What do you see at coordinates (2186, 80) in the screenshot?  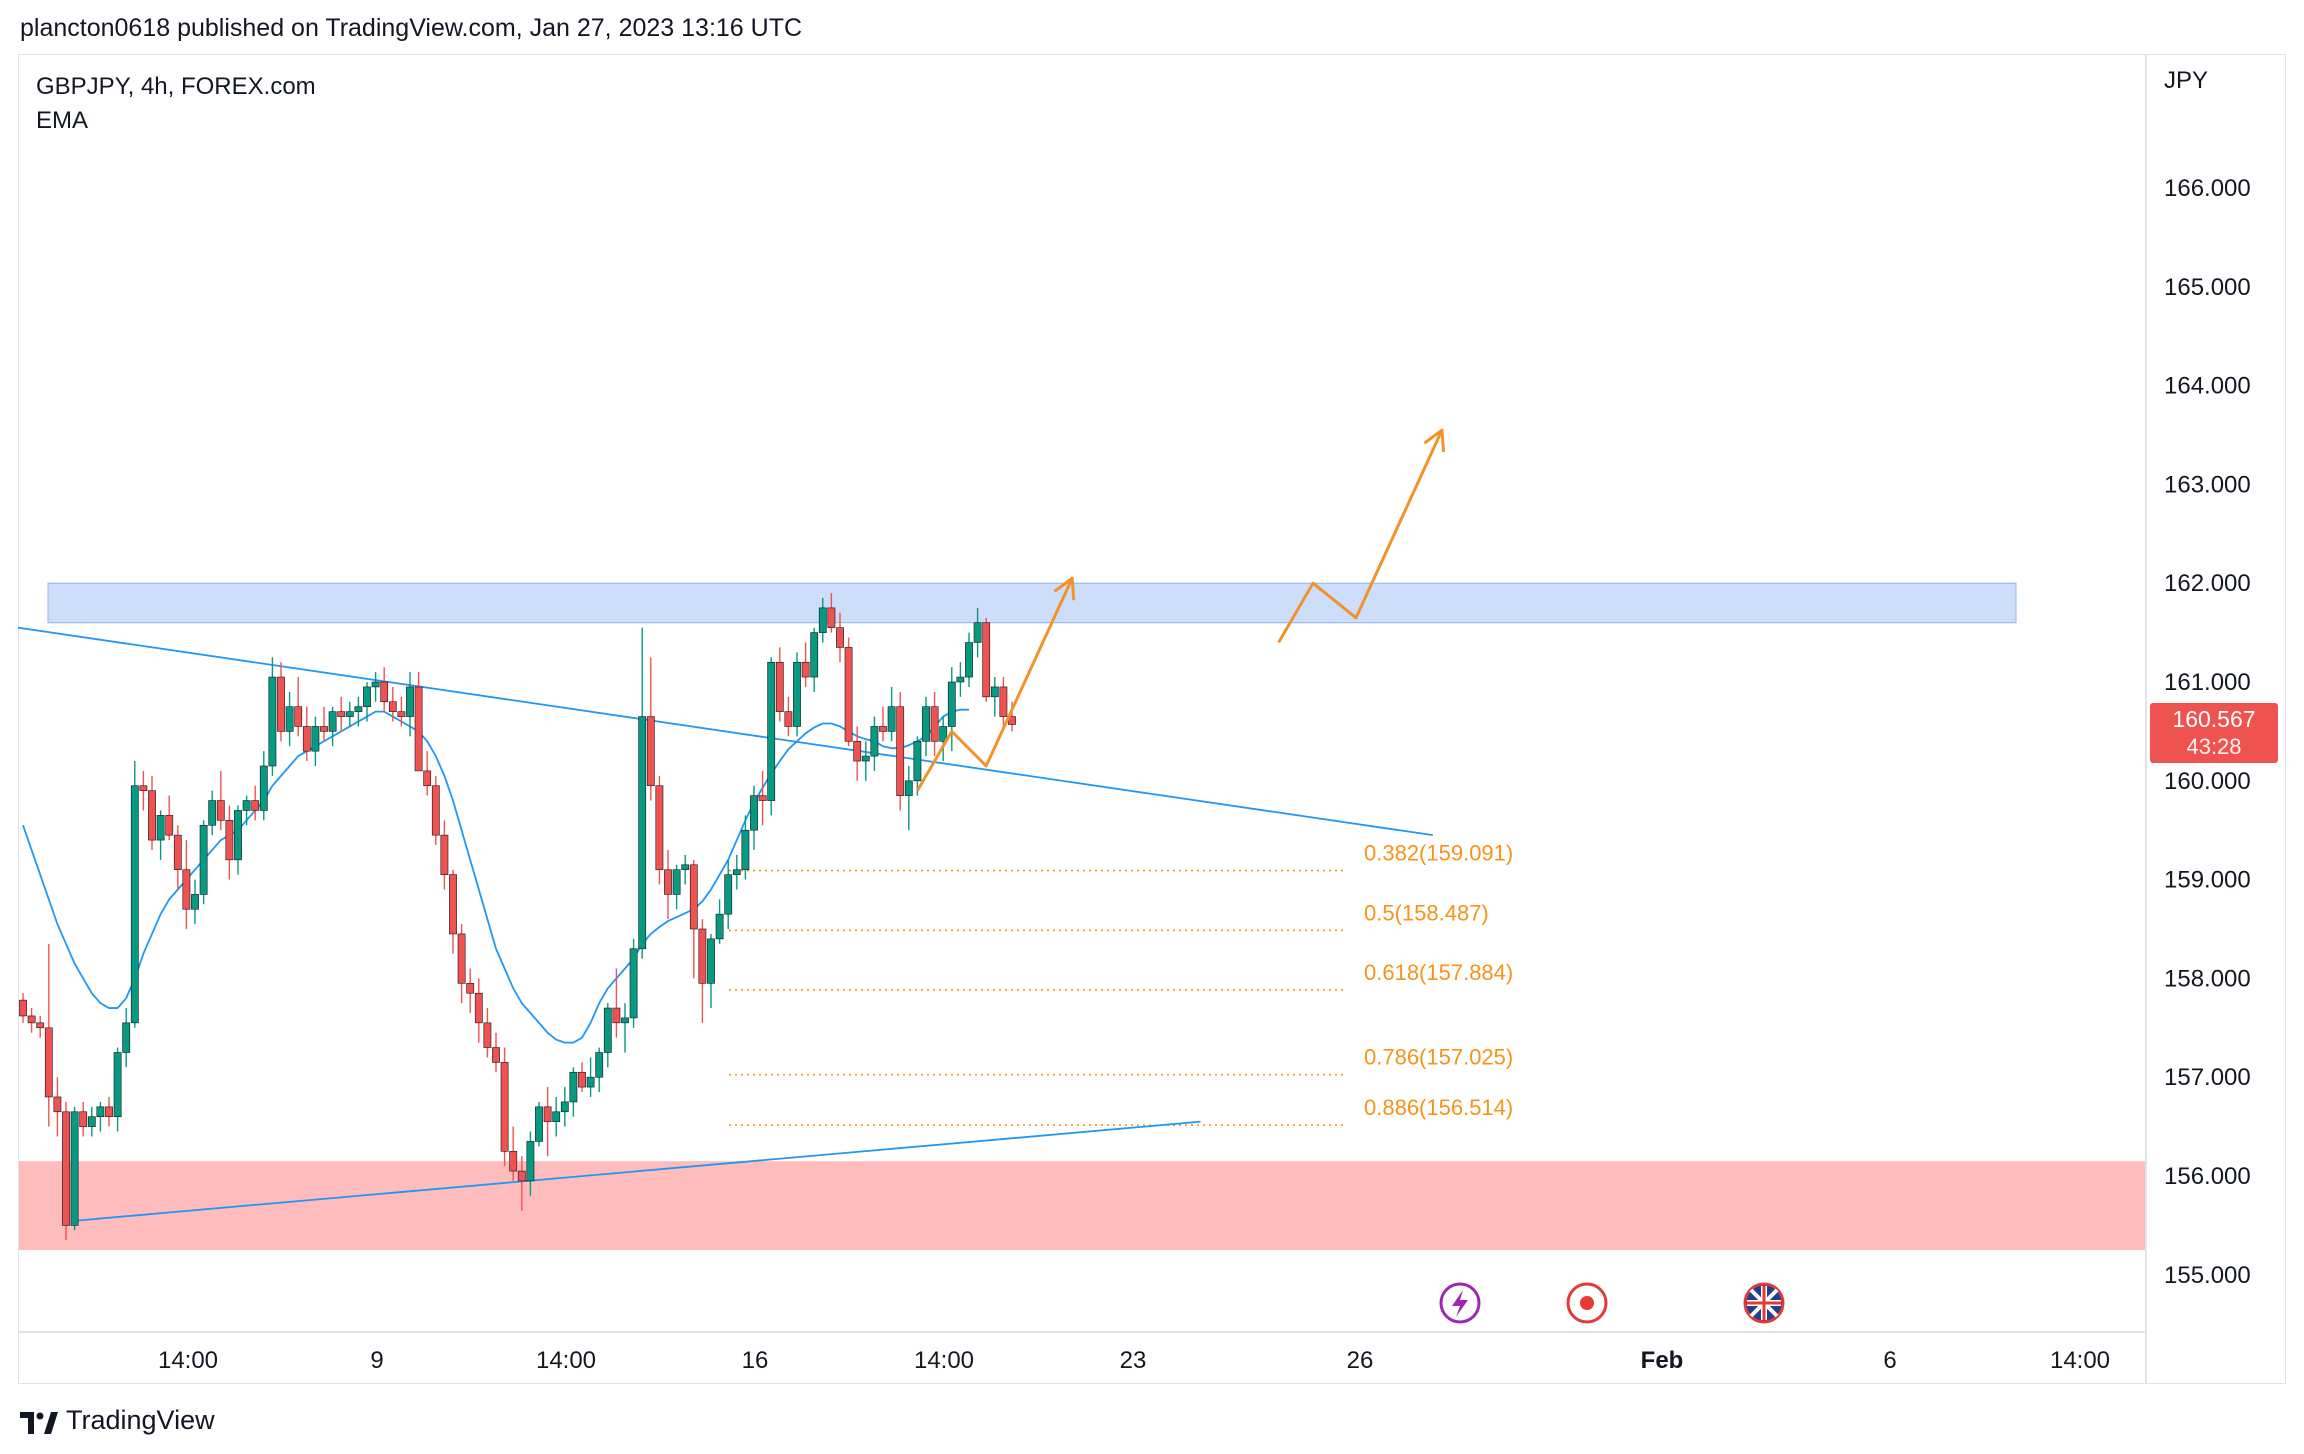 I see `currency-label: JPY` at bounding box center [2186, 80].